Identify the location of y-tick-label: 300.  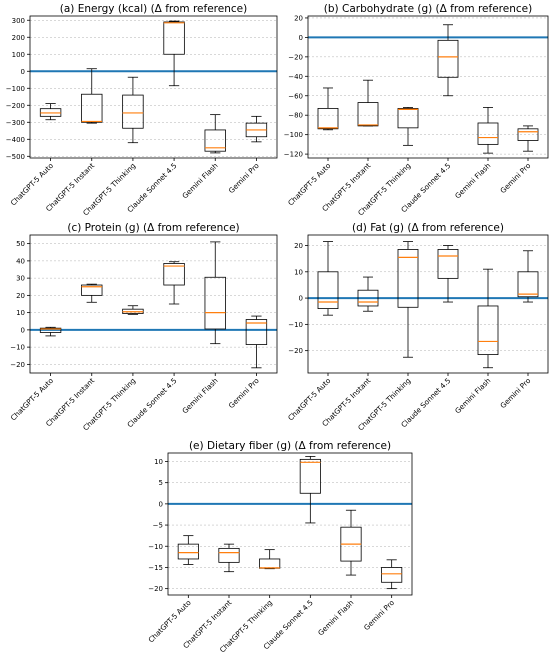
(18, 21).